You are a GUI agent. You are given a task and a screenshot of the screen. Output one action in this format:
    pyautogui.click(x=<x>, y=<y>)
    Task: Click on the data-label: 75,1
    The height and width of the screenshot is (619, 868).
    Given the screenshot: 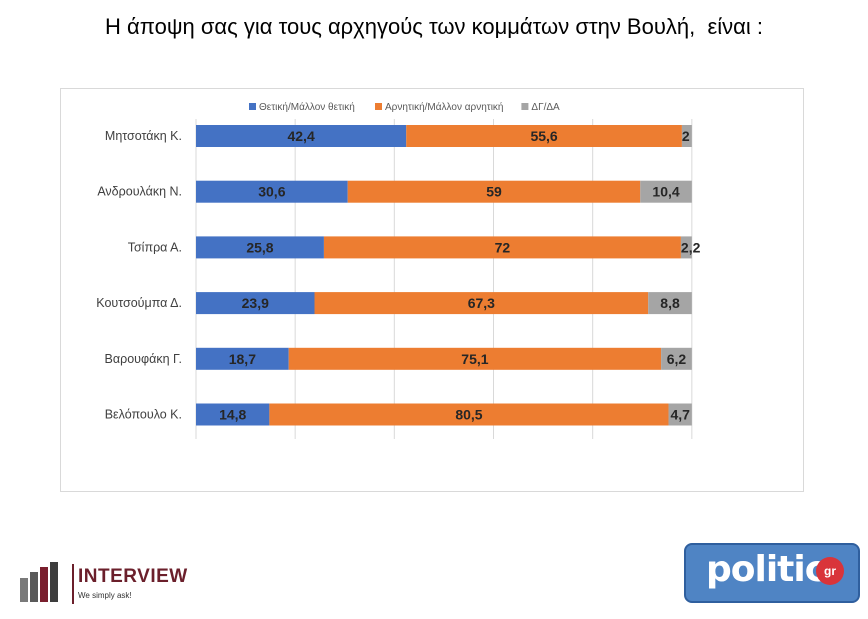 What is the action you would take?
    pyautogui.click(x=474, y=359)
    